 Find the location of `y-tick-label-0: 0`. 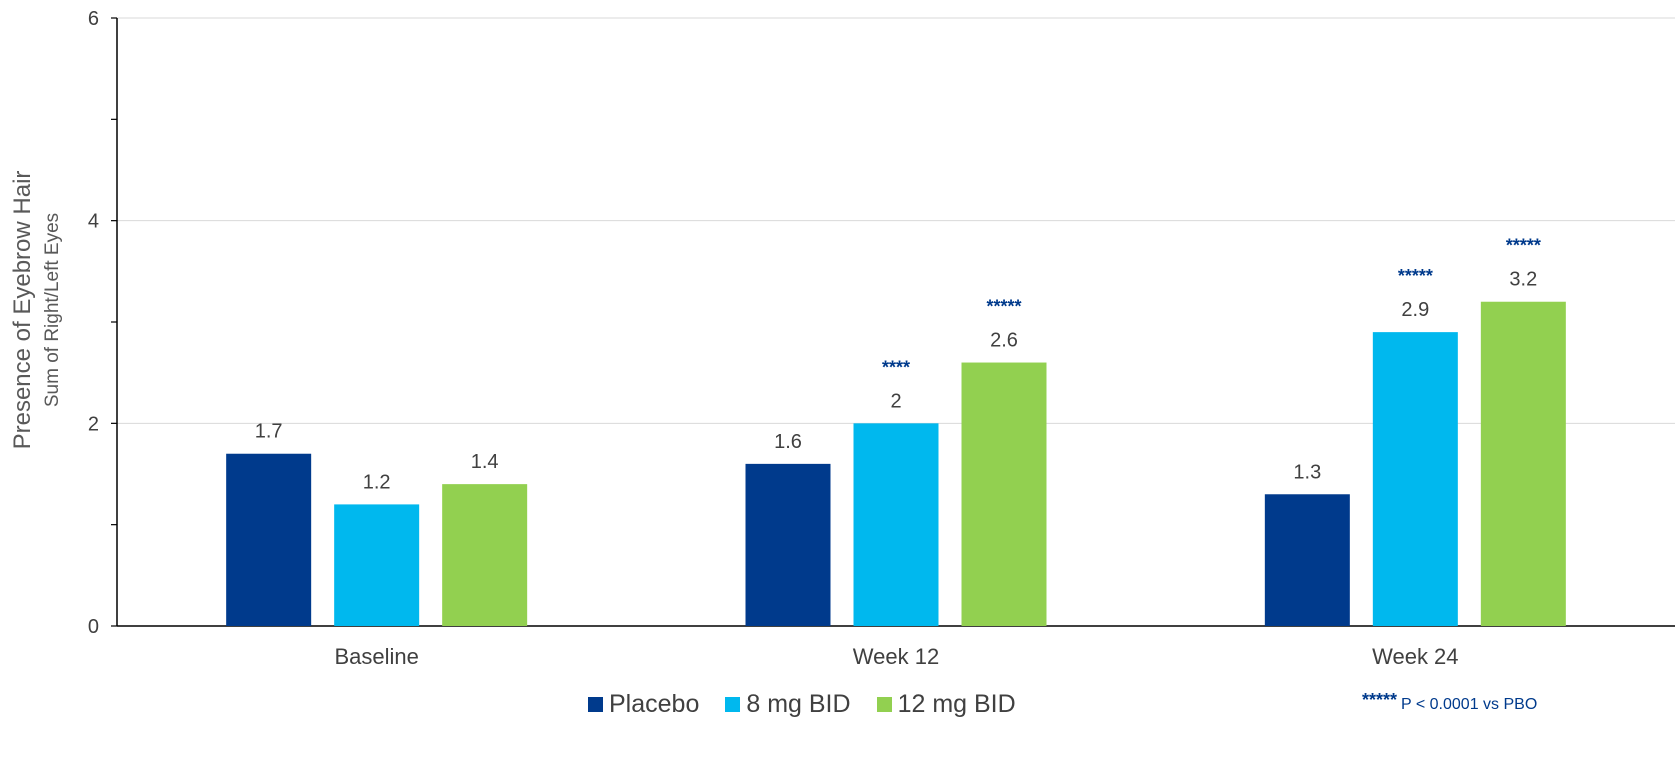

y-tick-label-0: 0 is located at coordinates (93, 627).